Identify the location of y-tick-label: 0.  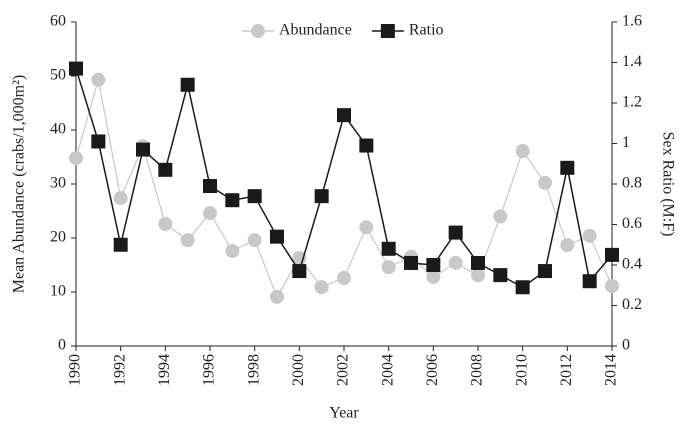
(62, 345).